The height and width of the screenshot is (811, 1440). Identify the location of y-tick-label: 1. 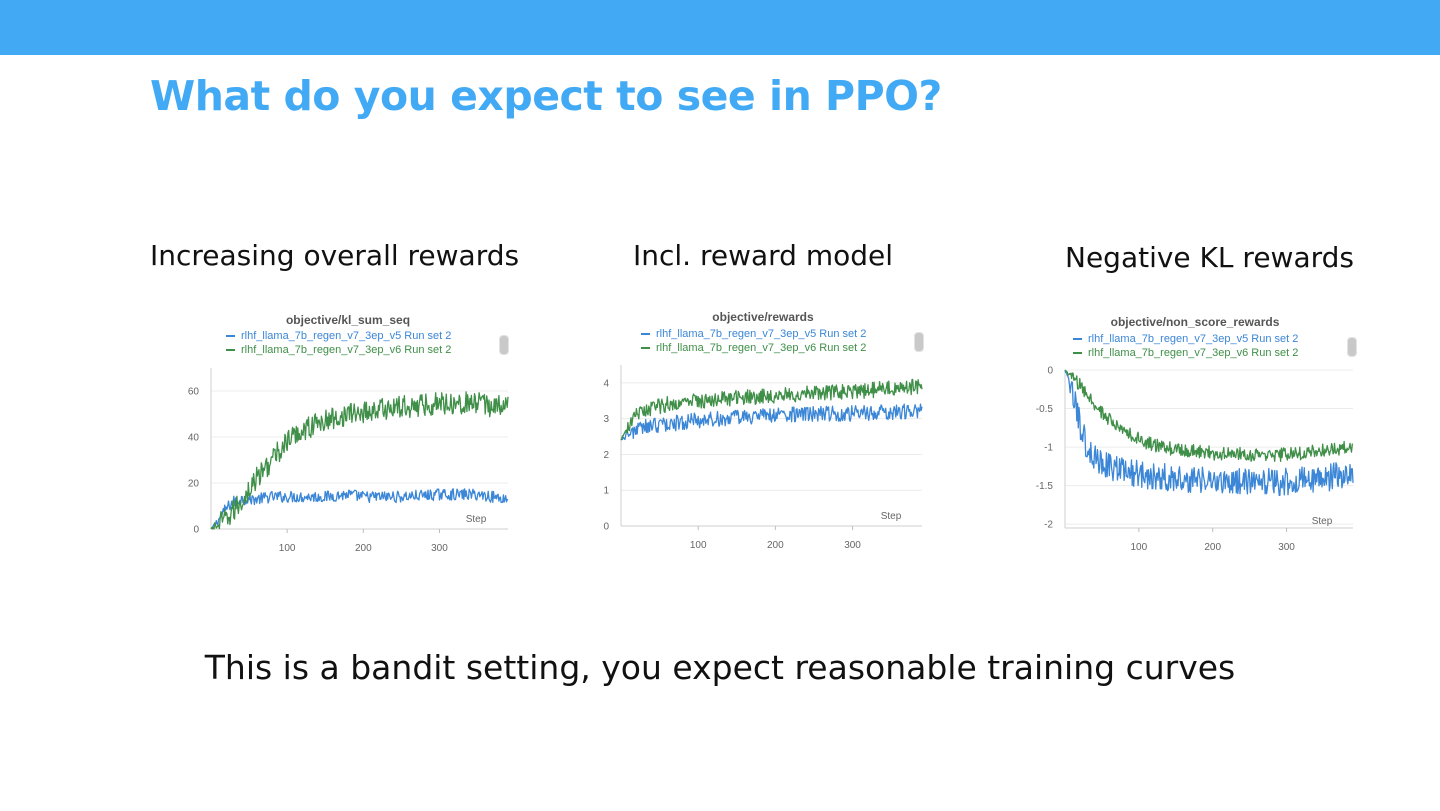
(606, 491).